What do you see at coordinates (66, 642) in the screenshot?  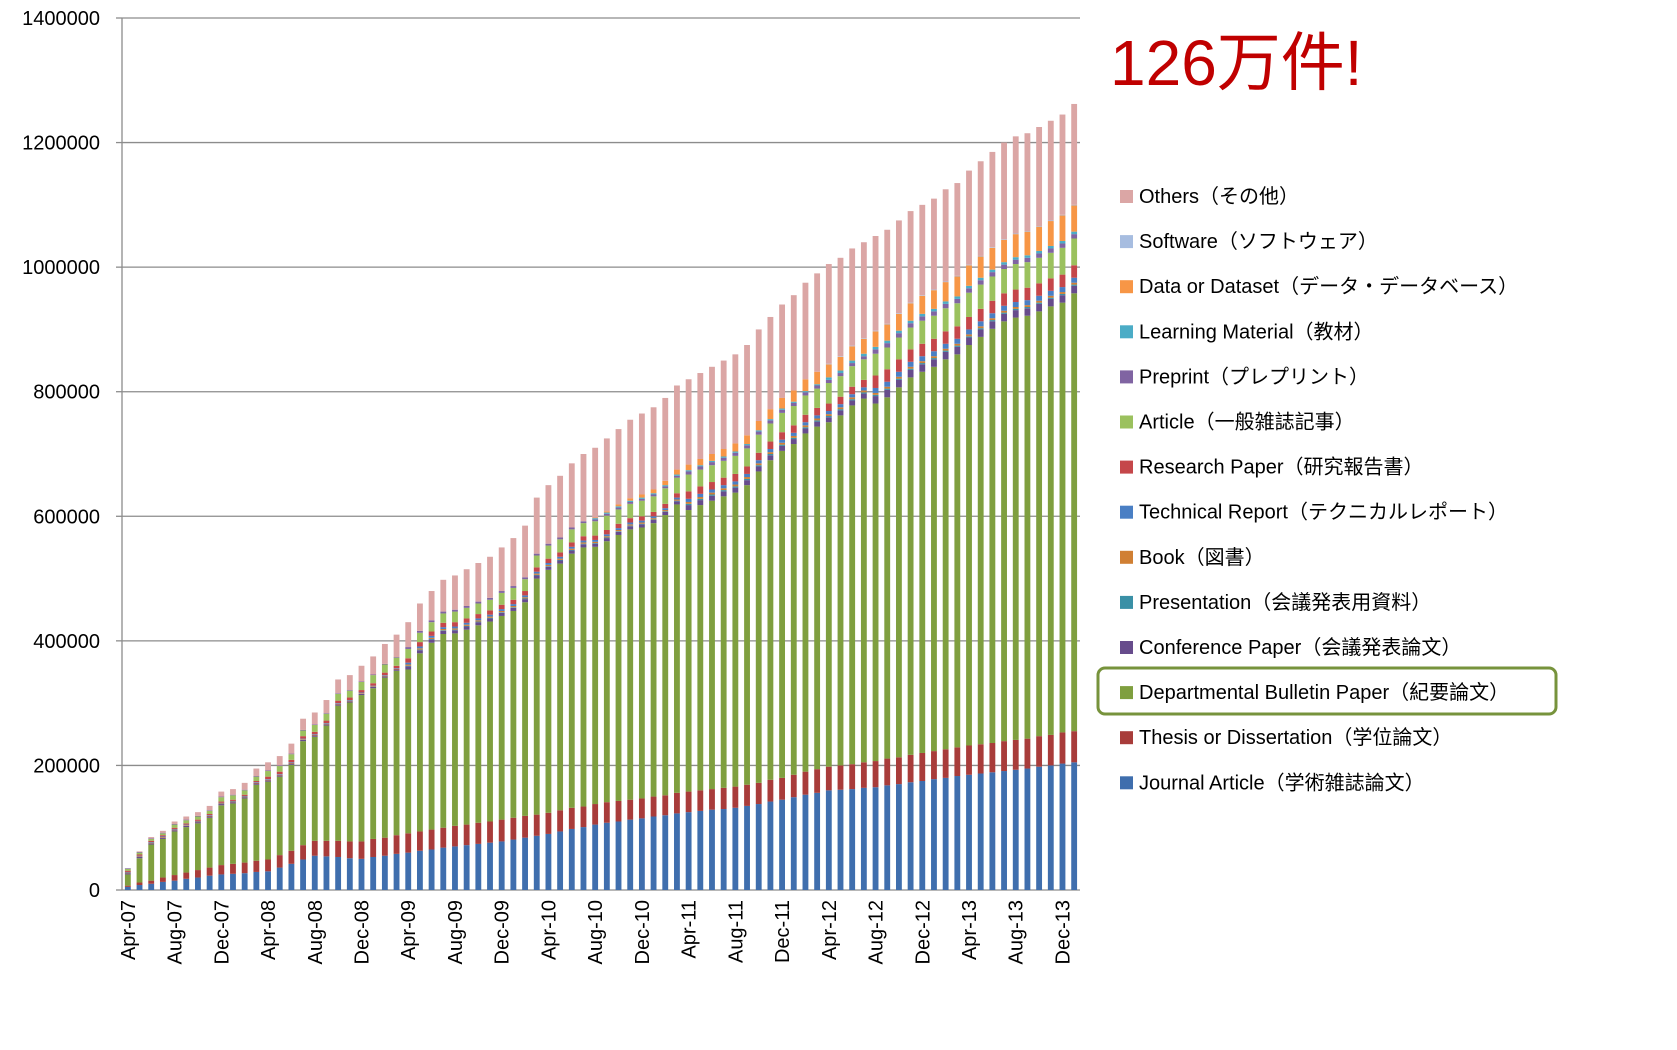 I see `y-tick-label: 400000` at bounding box center [66, 642].